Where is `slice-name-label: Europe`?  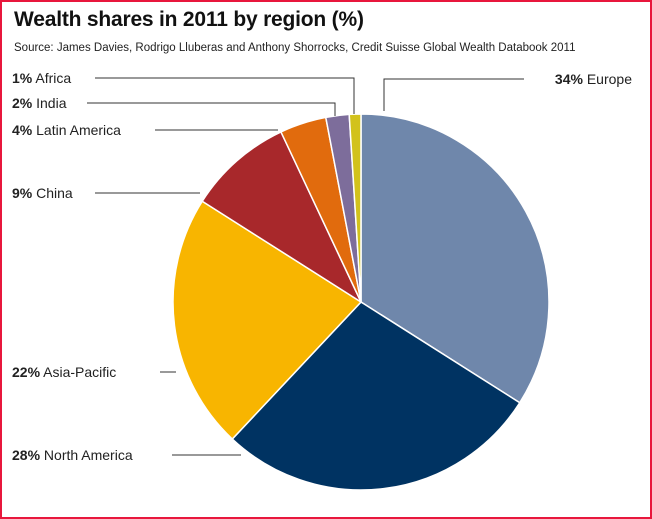 slice-name-label: Europe is located at coordinates (607, 79).